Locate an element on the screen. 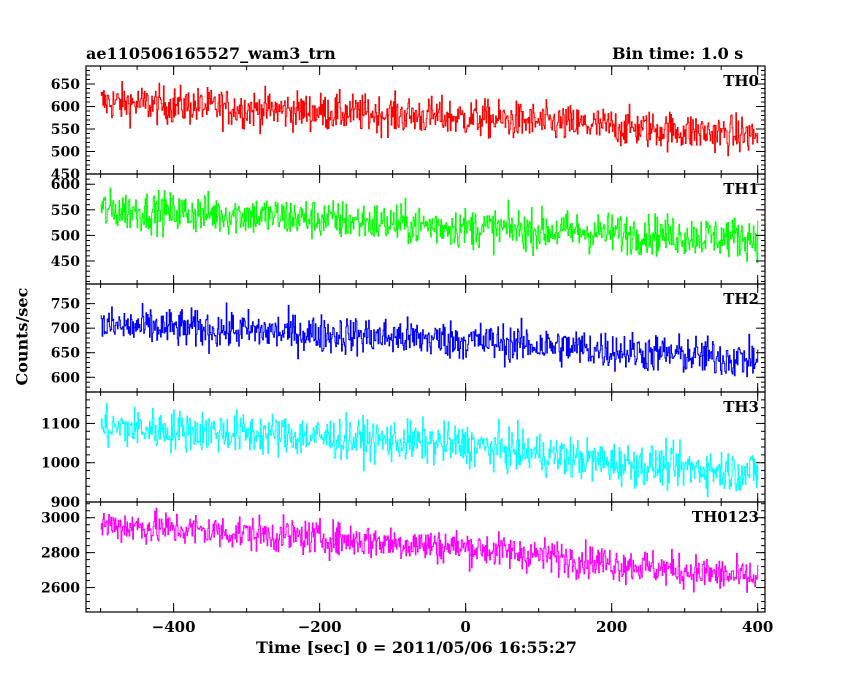 The image size is (850, 680). x-tick-label: −400 is located at coordinates (174, 627).